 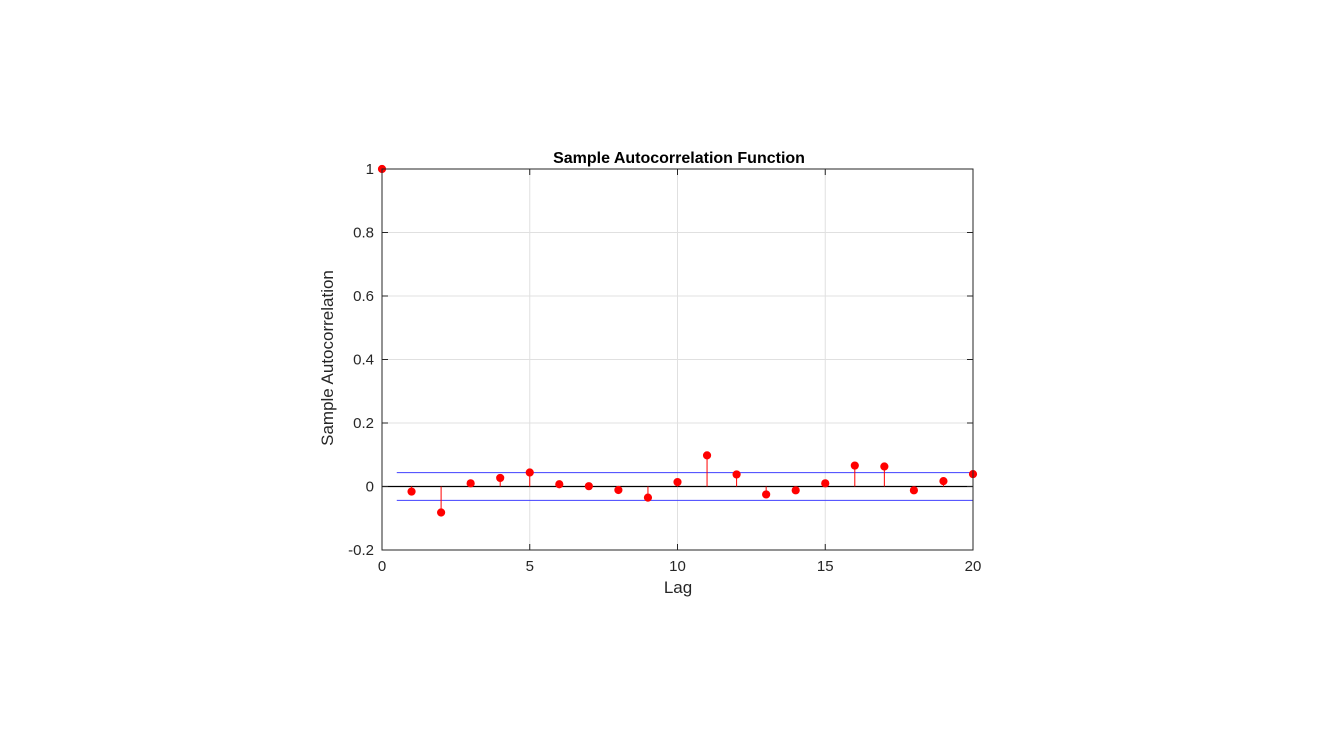 What do you see at coordinates (327, 358) in the screenshot?
I see `y-axis-label: Sample Autocorrelation` at bounding box center [327, 358].